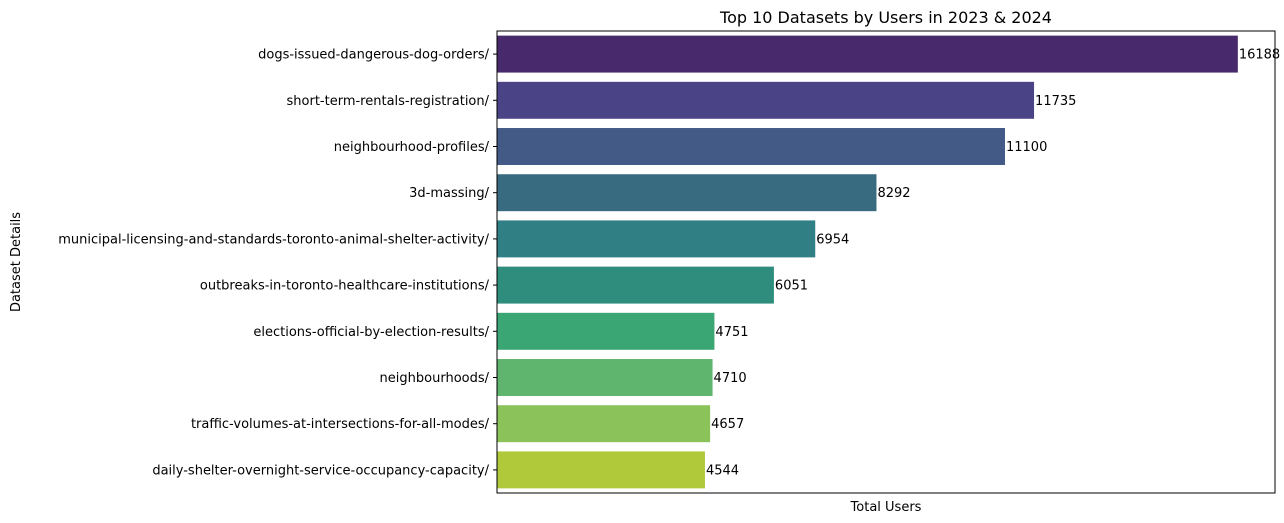 The image size is (1284, 523). Describe the element at coordinates (1026, 147) in the screenshot. I see `value-label-2: 11100` at that location.